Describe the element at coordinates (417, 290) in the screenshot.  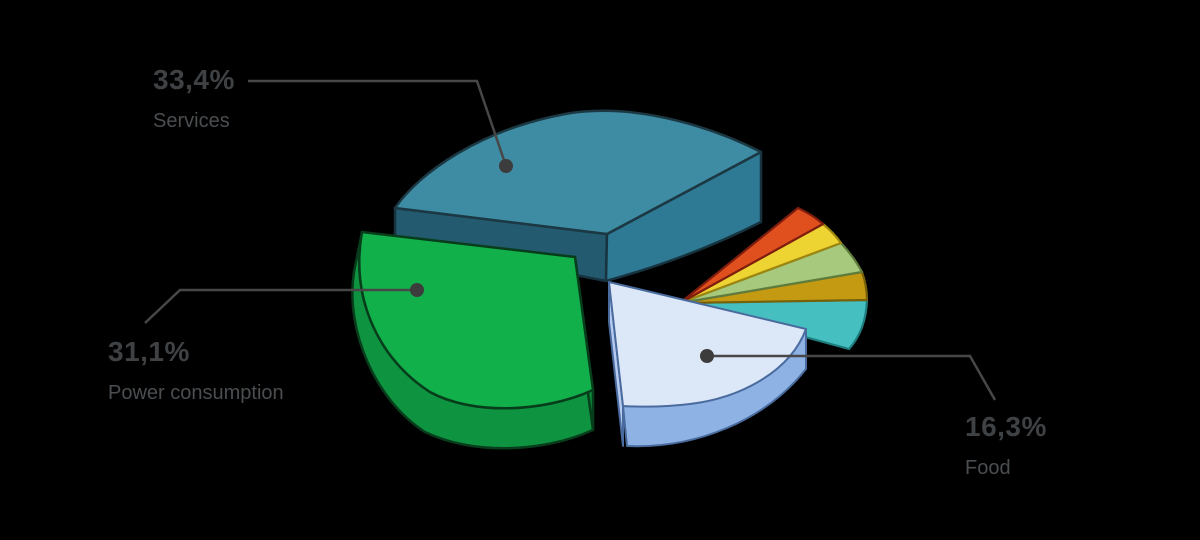
I see `leader-dot-power` at that location.